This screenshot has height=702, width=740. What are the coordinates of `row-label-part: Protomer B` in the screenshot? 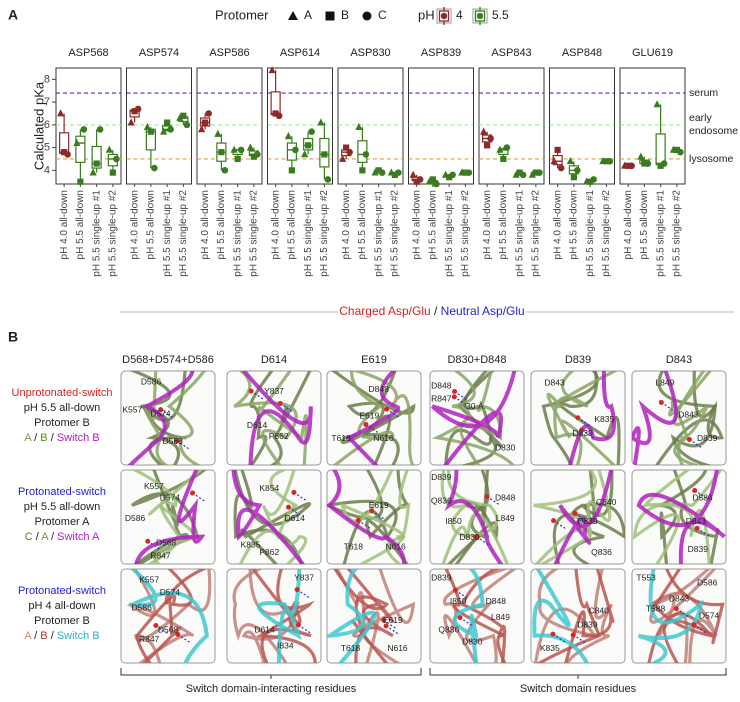 It's located at (62, 621).